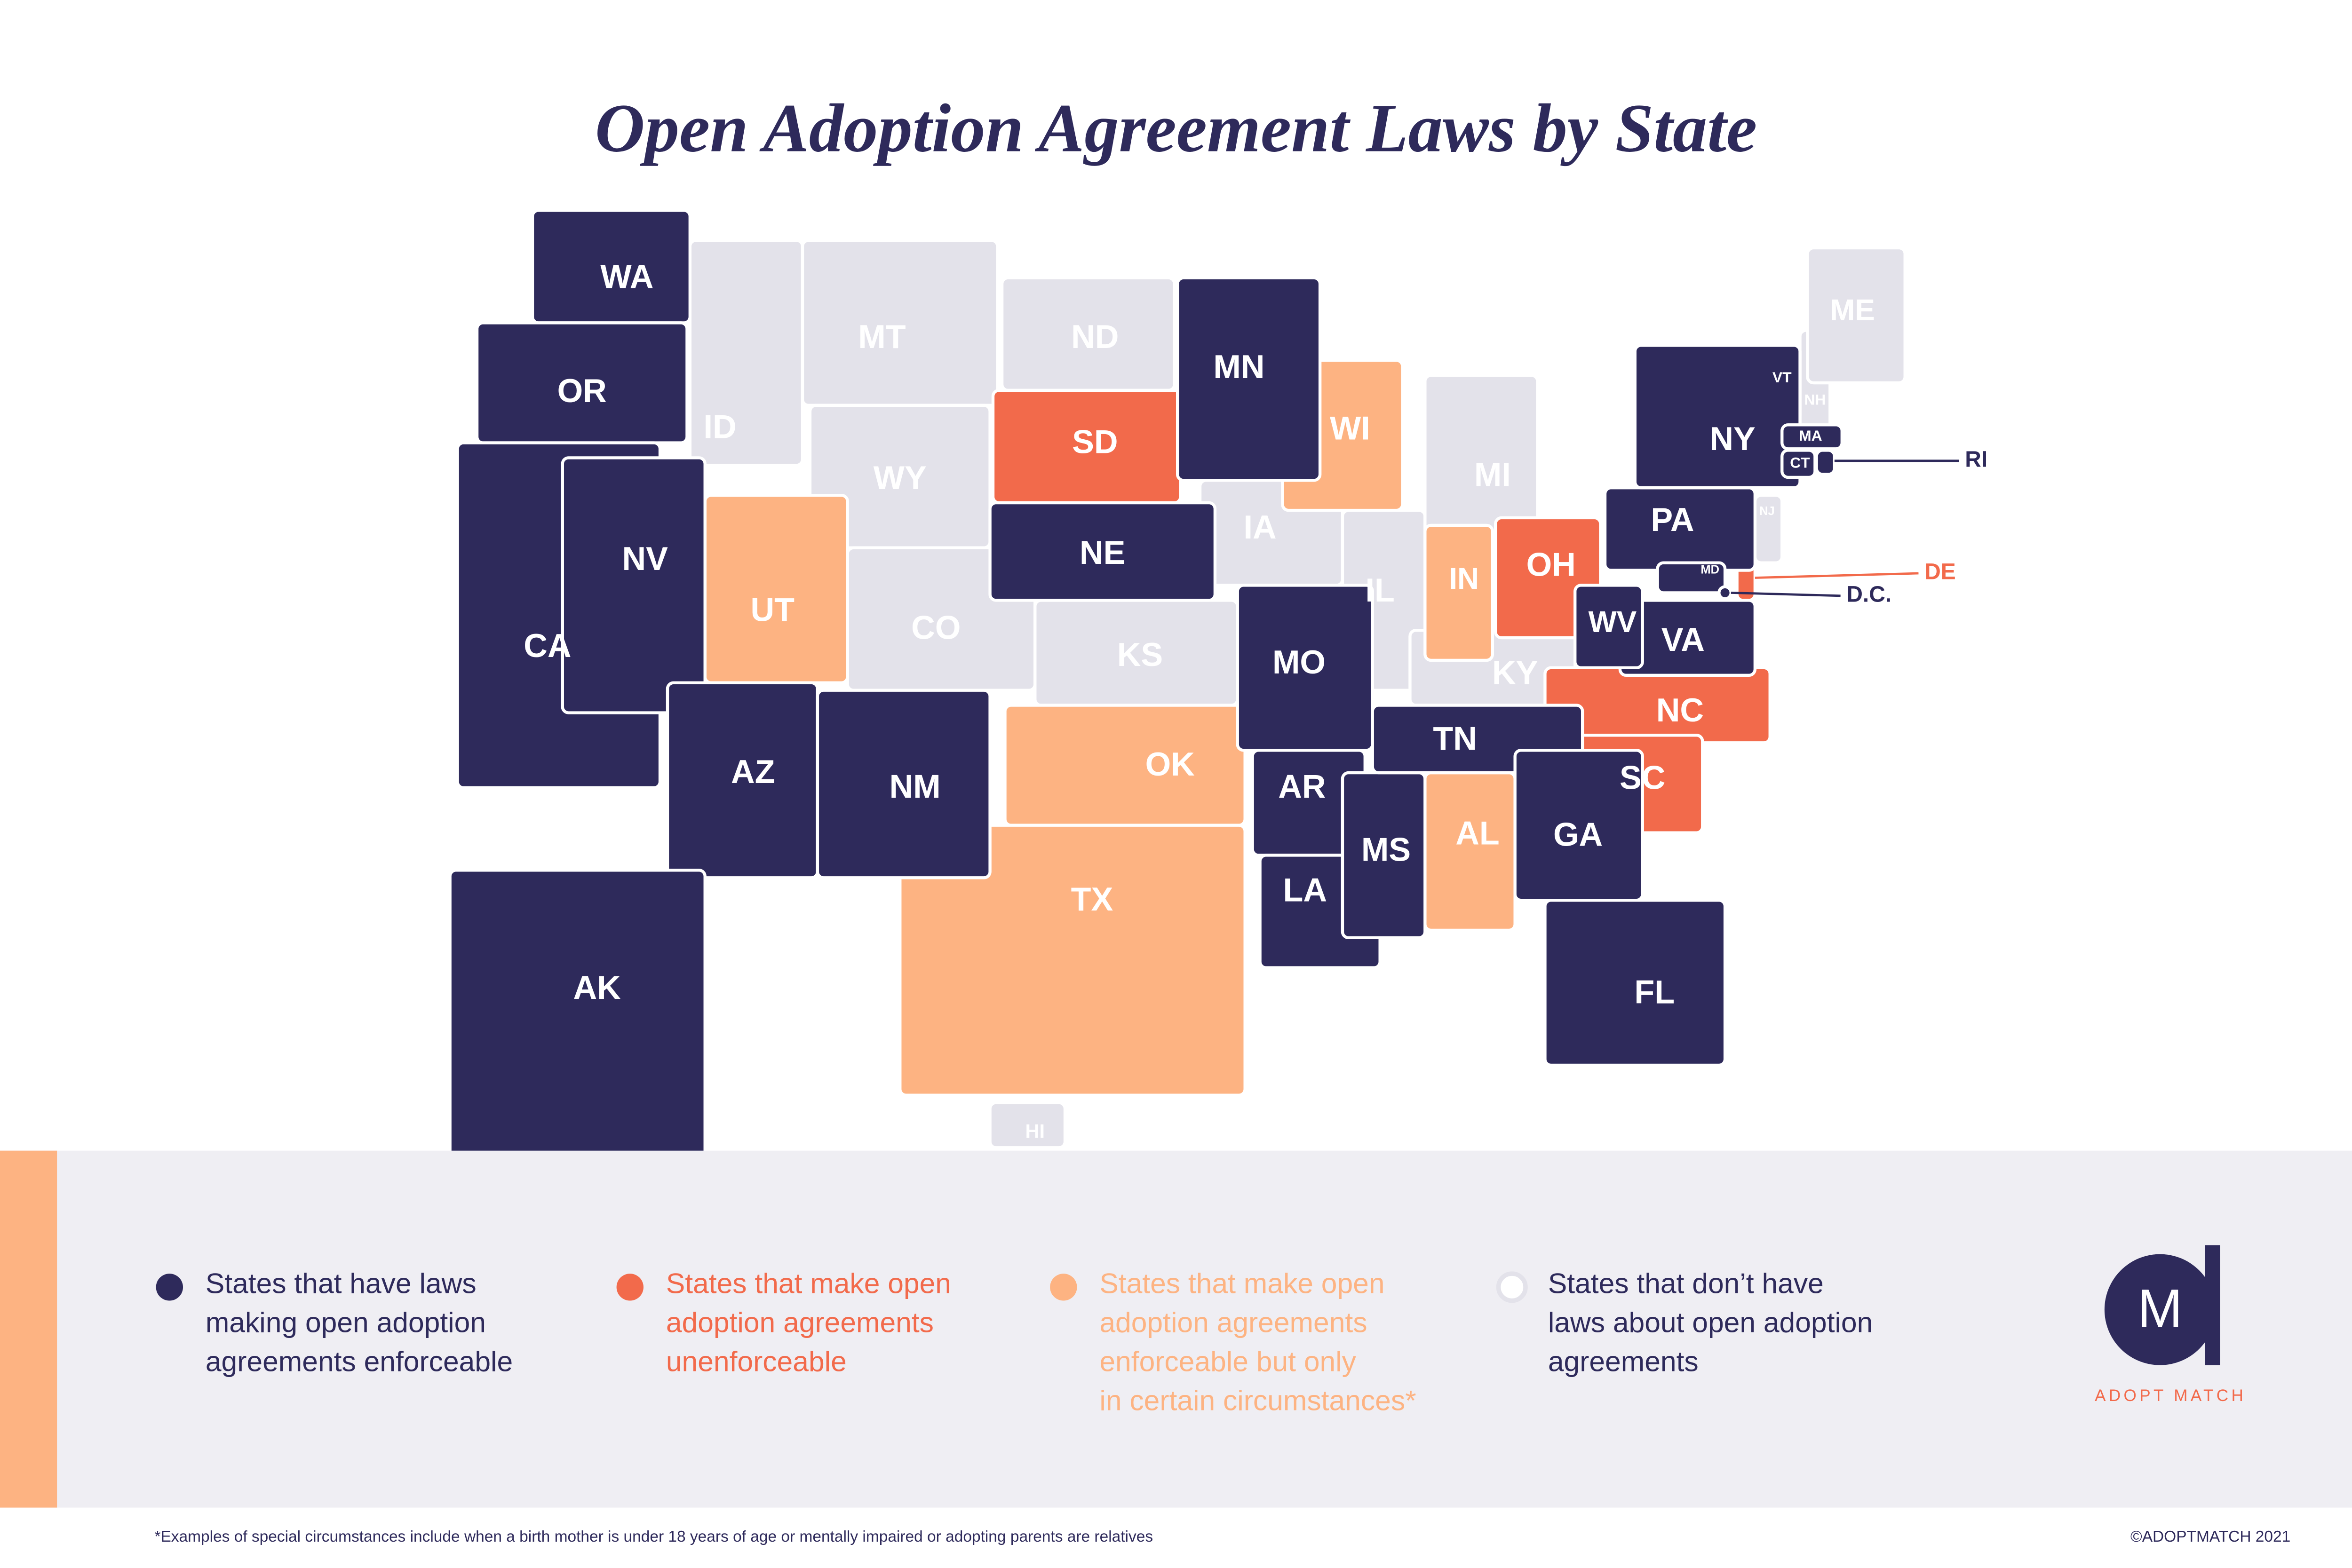 Image resolution: width=2352 pixels, height=1568 pixels. I want to click on state-label: LA, so click(1305, 890).